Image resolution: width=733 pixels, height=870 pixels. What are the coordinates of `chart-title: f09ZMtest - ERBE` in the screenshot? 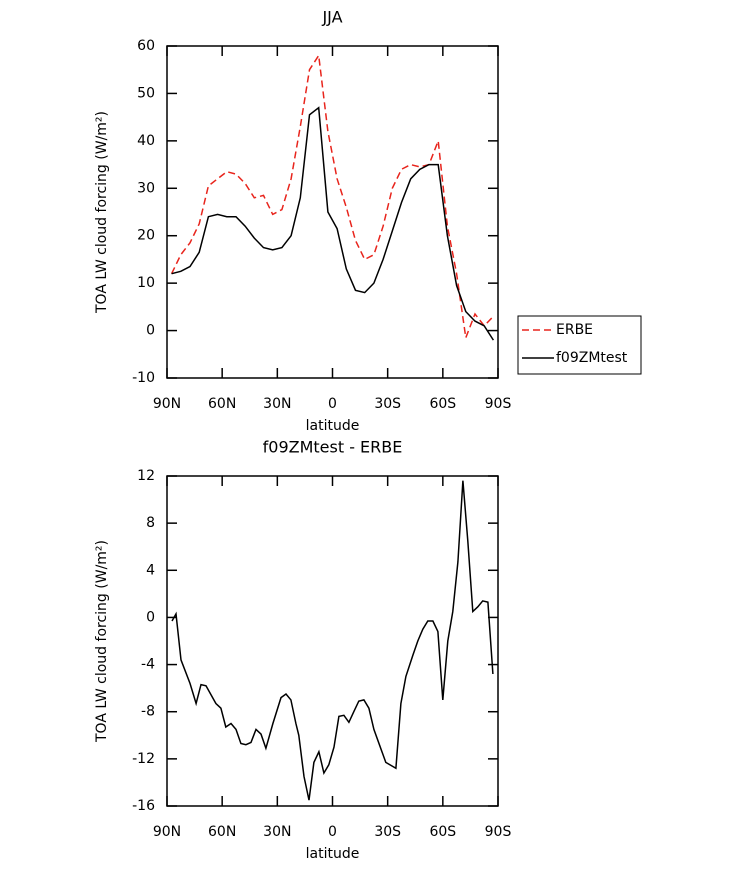 It's located at (333, 447).